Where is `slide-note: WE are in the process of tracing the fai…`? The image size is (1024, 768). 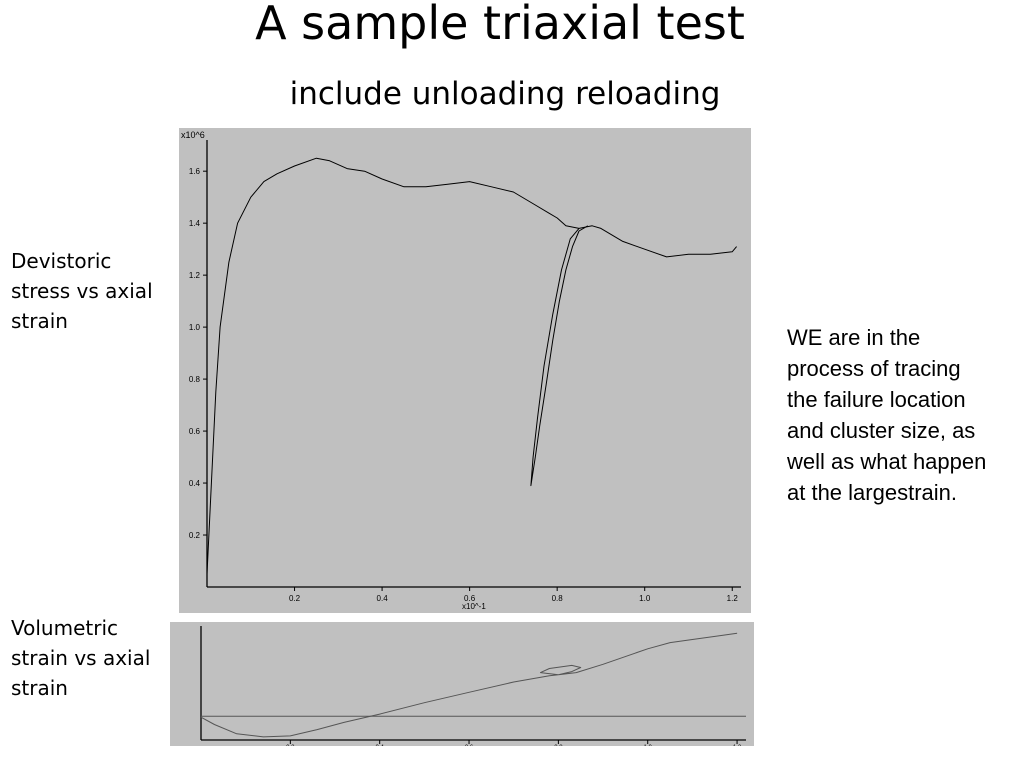
slide-note: WE are in the process of tracing the fai… is located at coordinates (887, 415).